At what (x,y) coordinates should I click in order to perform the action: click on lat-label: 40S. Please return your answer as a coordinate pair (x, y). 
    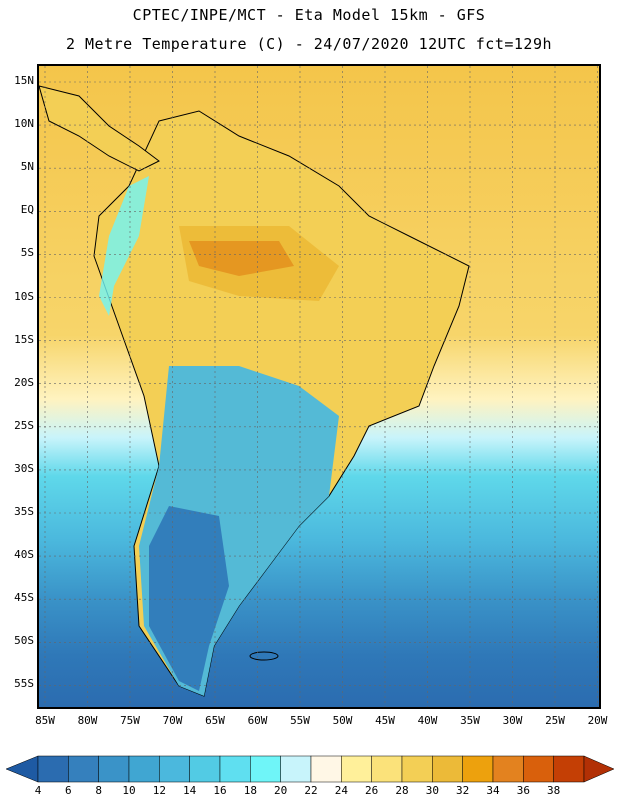
    Looking at the image, I should click on (24, 555).